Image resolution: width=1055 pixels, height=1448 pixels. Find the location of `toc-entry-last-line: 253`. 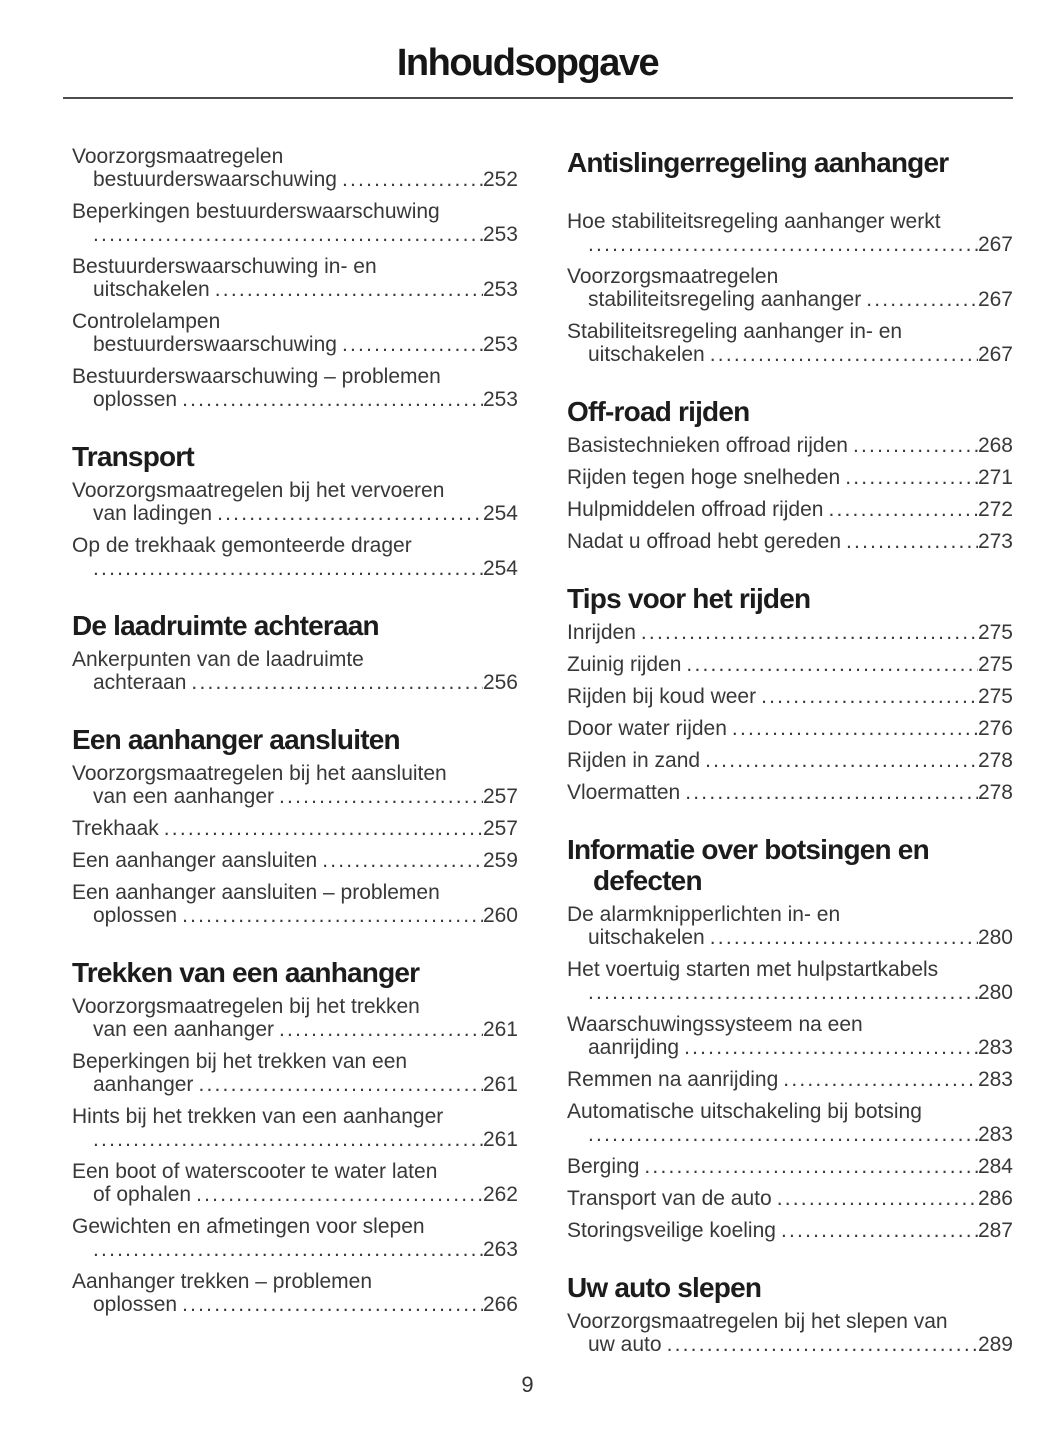

toc-entry-last-line: 253 is located at coordinates (295, 234).